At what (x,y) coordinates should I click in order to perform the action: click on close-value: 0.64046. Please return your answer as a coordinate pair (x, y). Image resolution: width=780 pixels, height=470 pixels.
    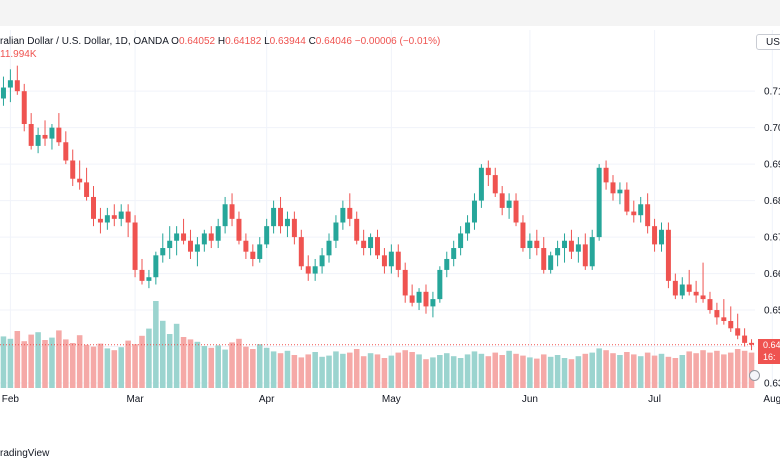
    Looking at the image, I should click on (333, 41).